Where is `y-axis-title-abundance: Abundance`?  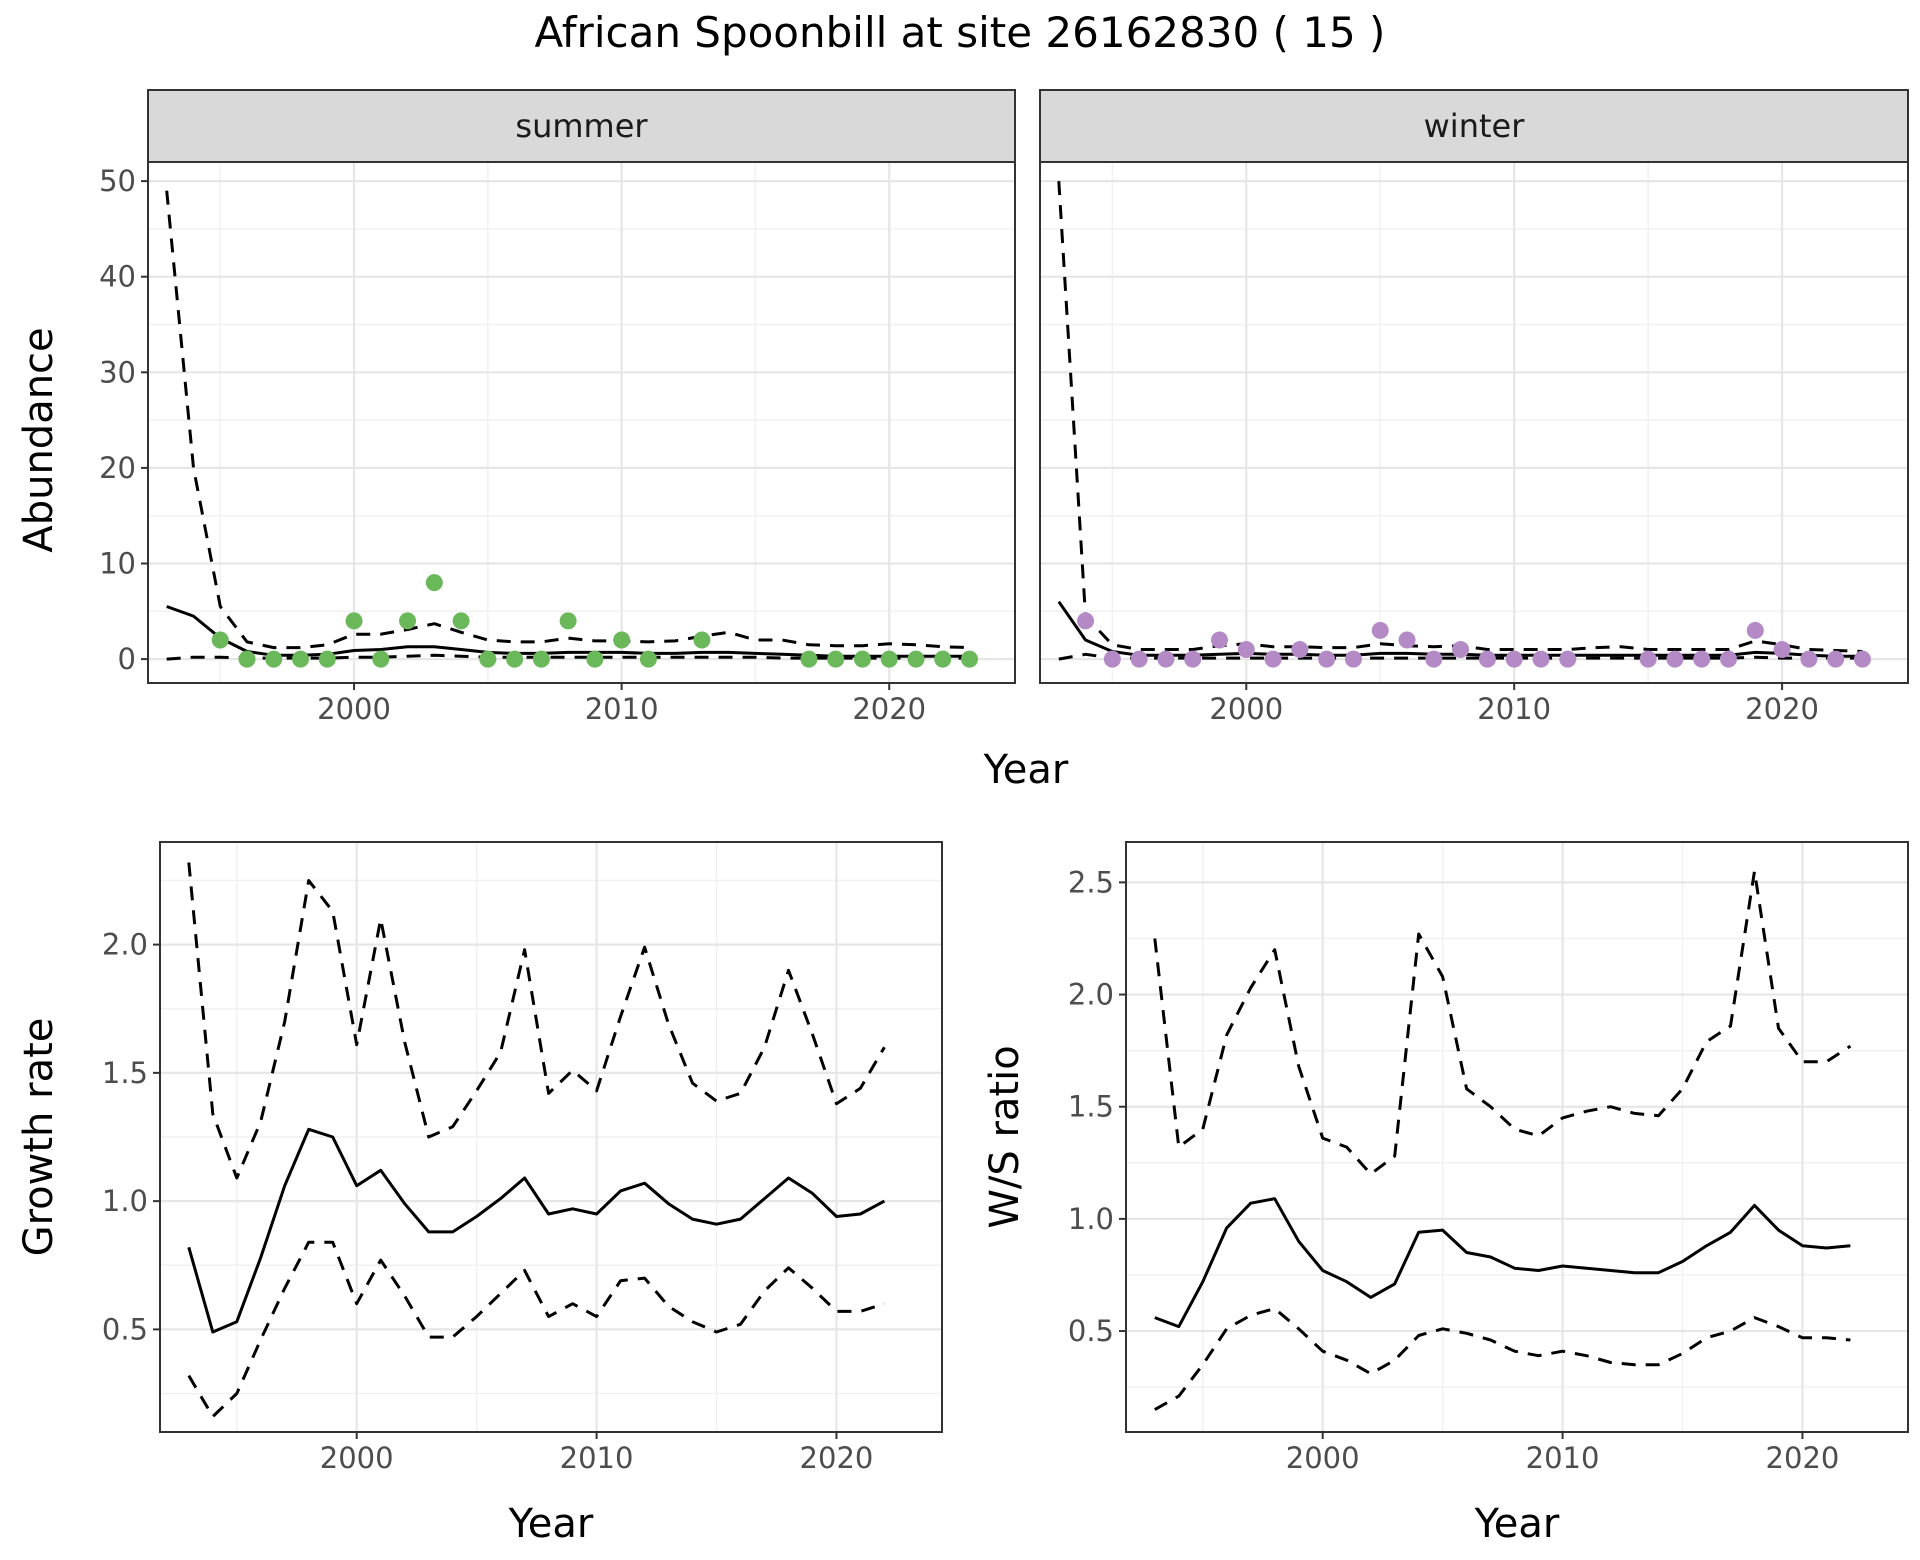 y-axis-title-abundance: Abundance is located at coordinates (39, 439).